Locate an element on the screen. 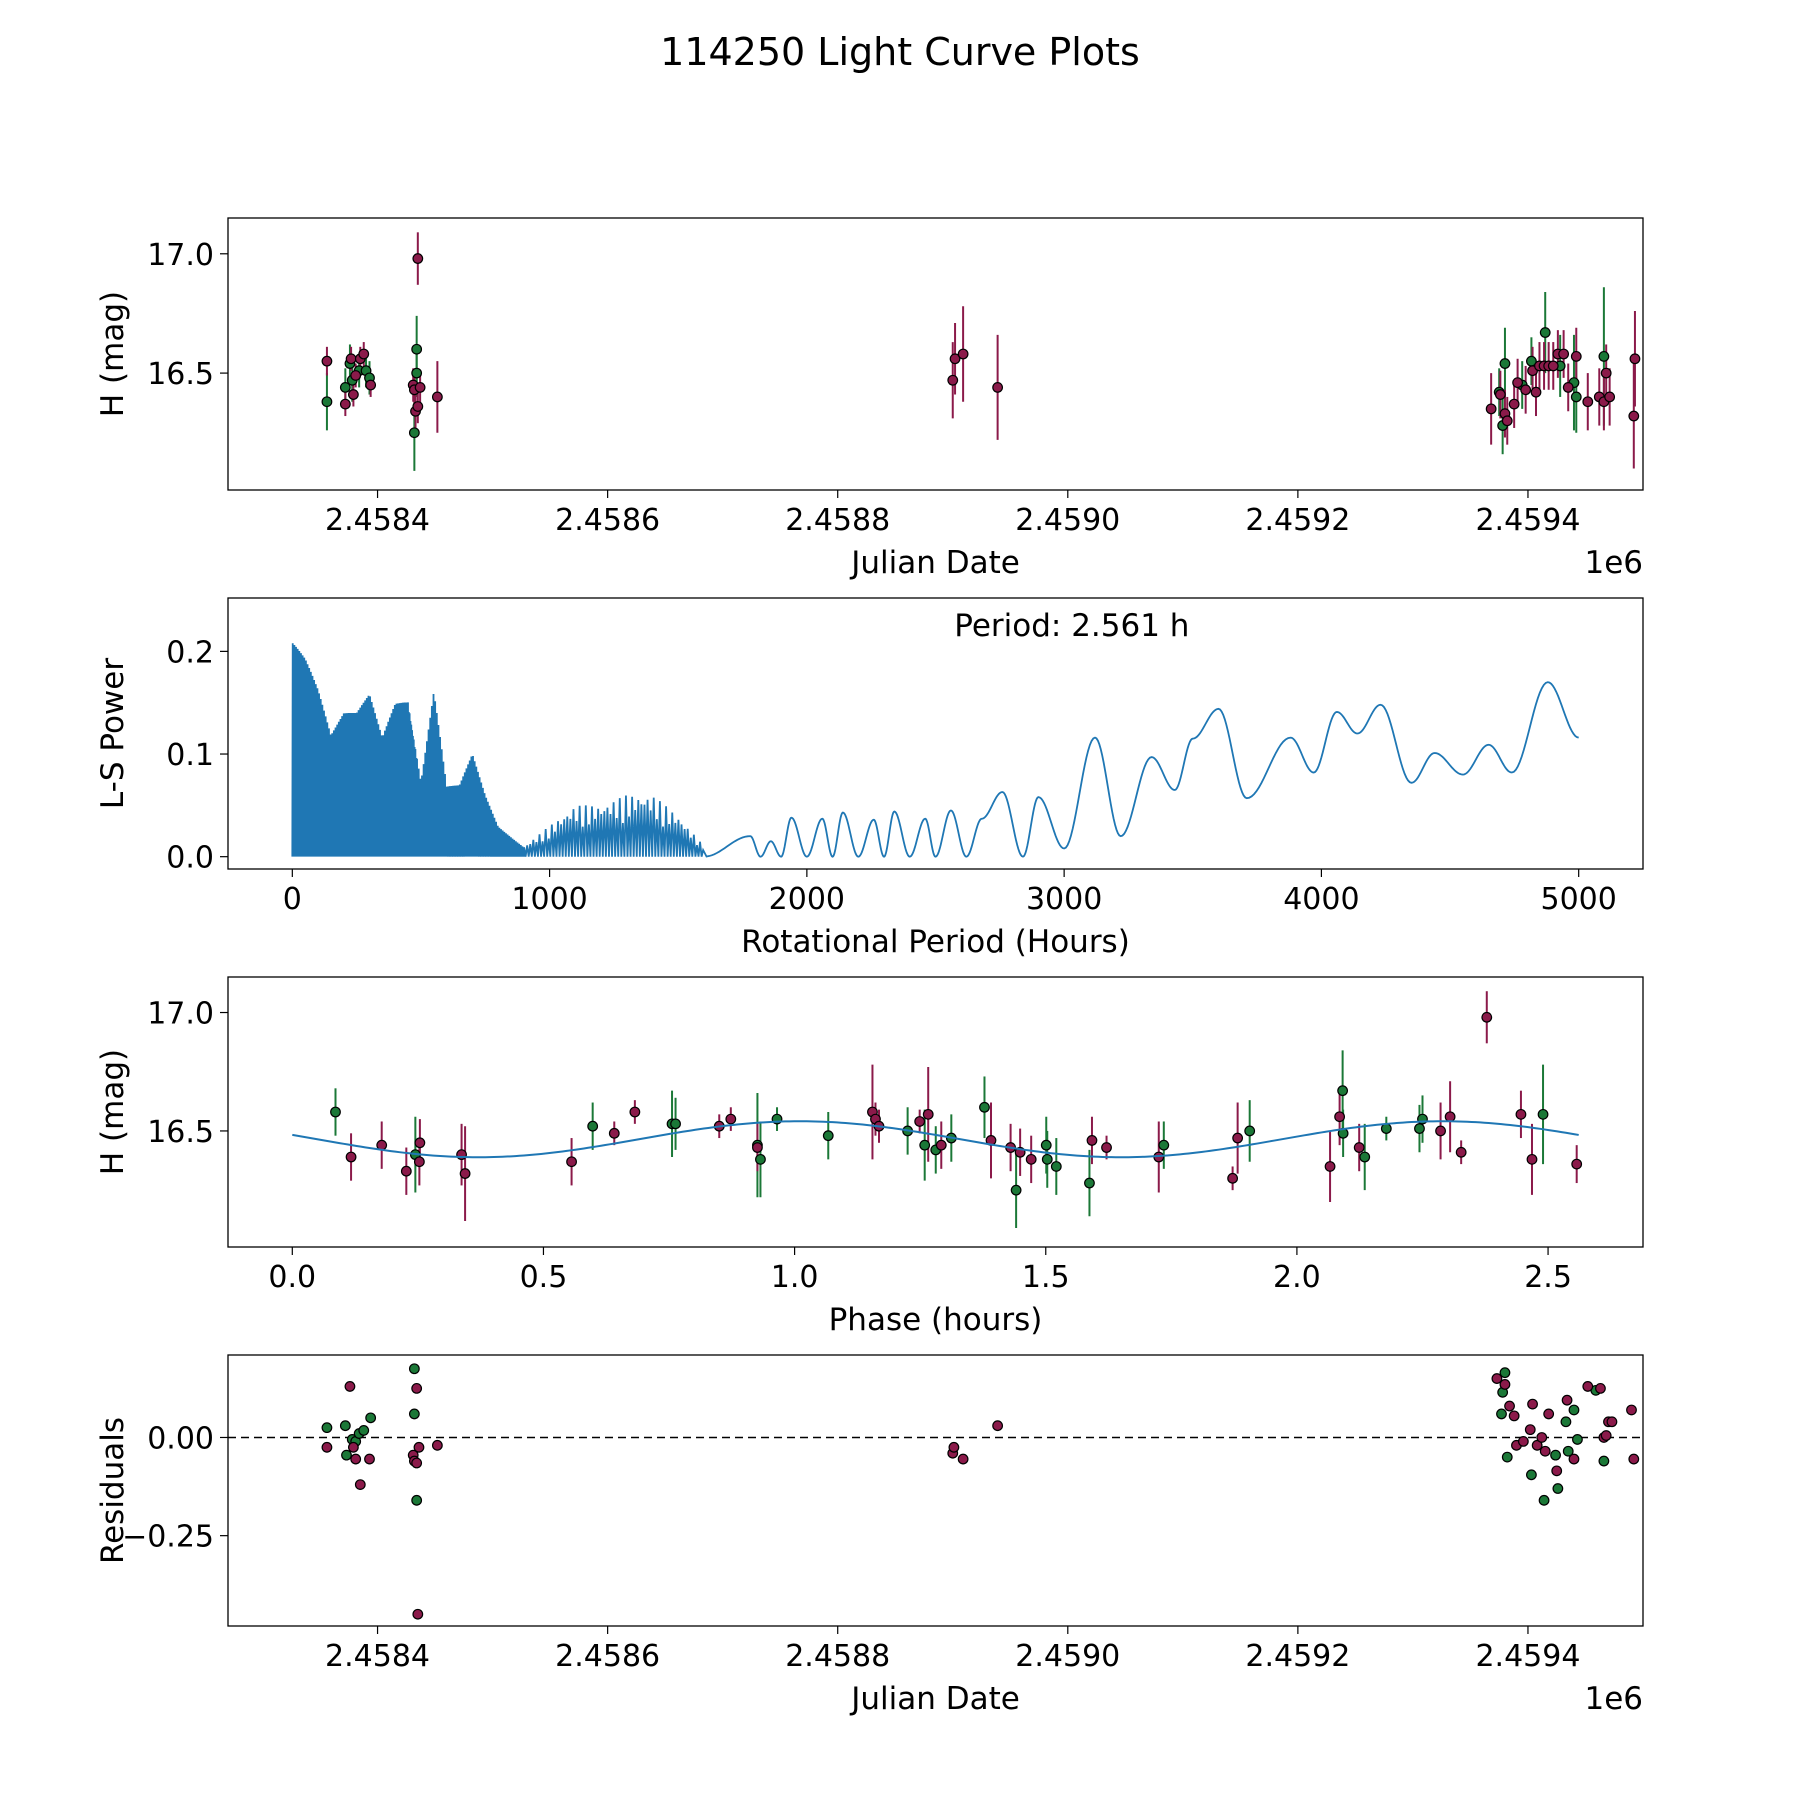 This screenshot has width=1800, height=1800. x-tick-label: 0.5 is located at coordinates (544, 1277).